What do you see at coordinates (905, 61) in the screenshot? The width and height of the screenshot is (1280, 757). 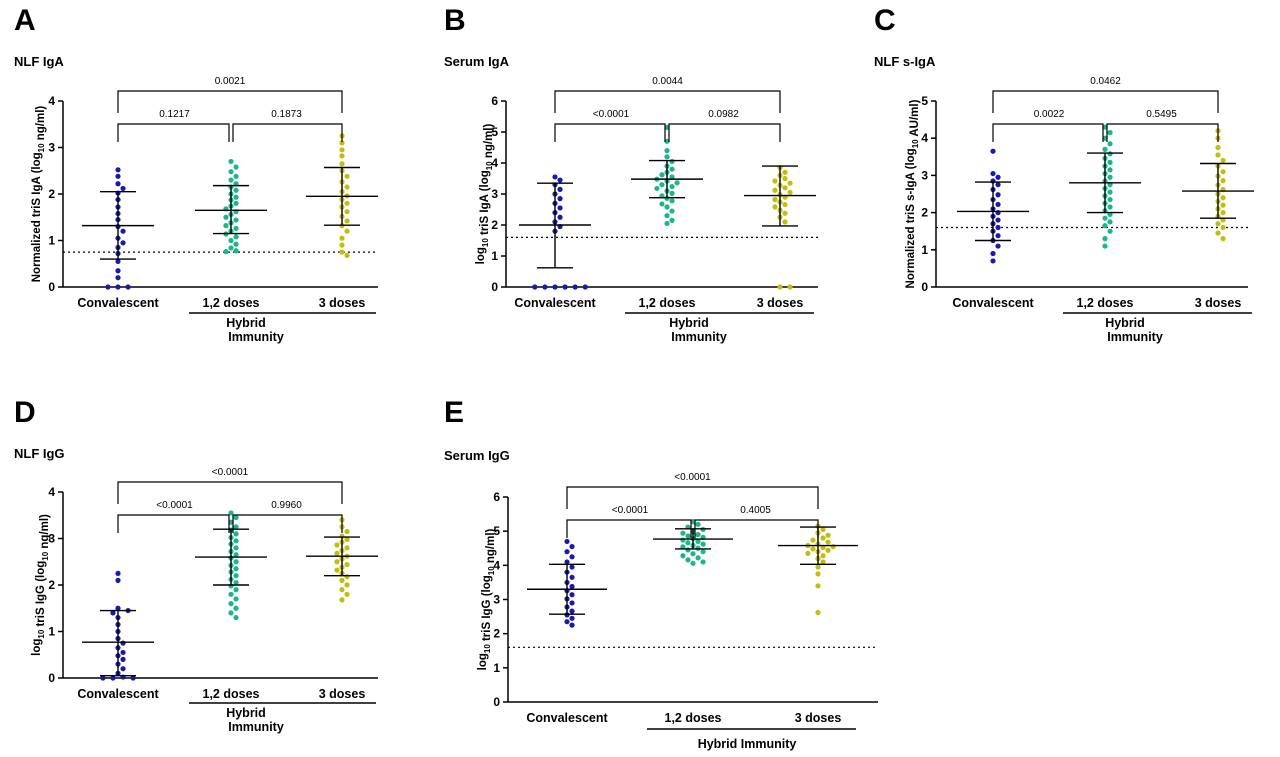 I see `panel-title: NLF s-IgA` at bounding box center [905, 61].